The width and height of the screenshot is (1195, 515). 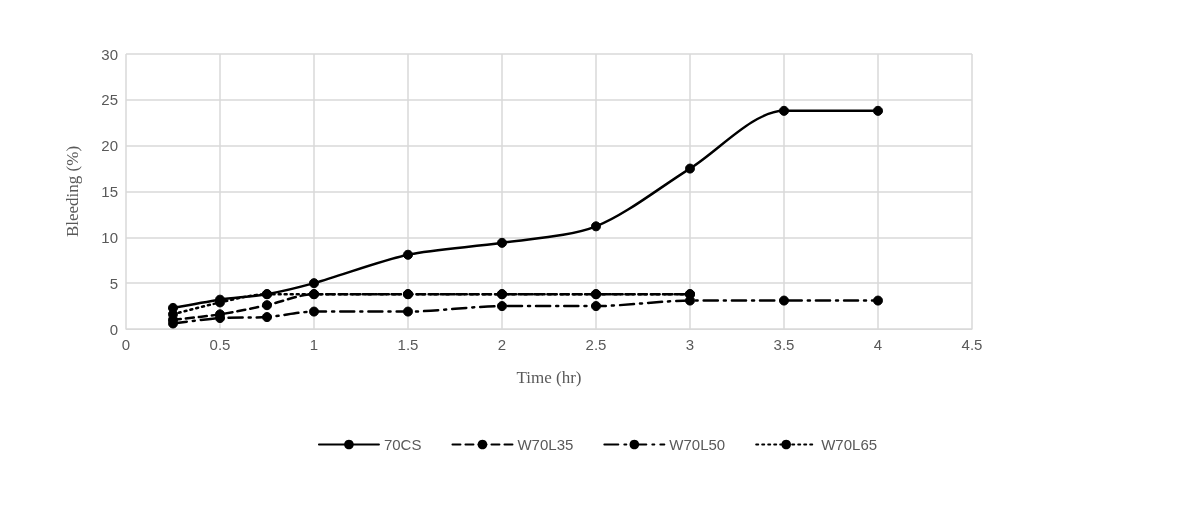 I want to click on y-tick-label: 20, so click(x=109, y=146).